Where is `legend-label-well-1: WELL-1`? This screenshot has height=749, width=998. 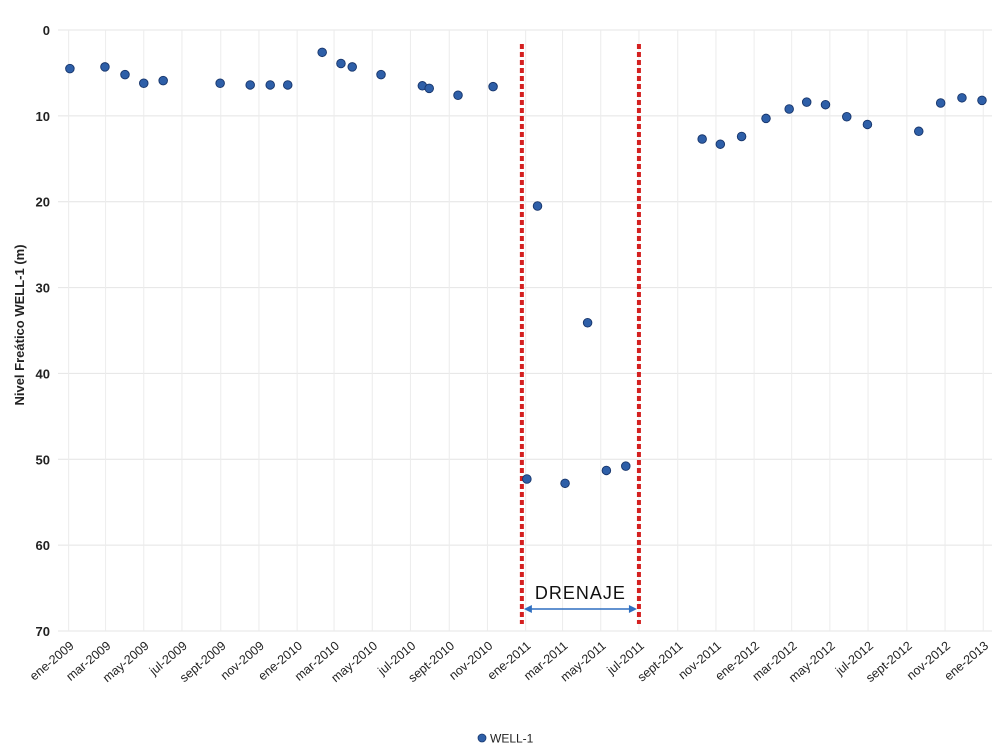
legend-label-well-1: WELL-1 is located at coordinates (512, 739).